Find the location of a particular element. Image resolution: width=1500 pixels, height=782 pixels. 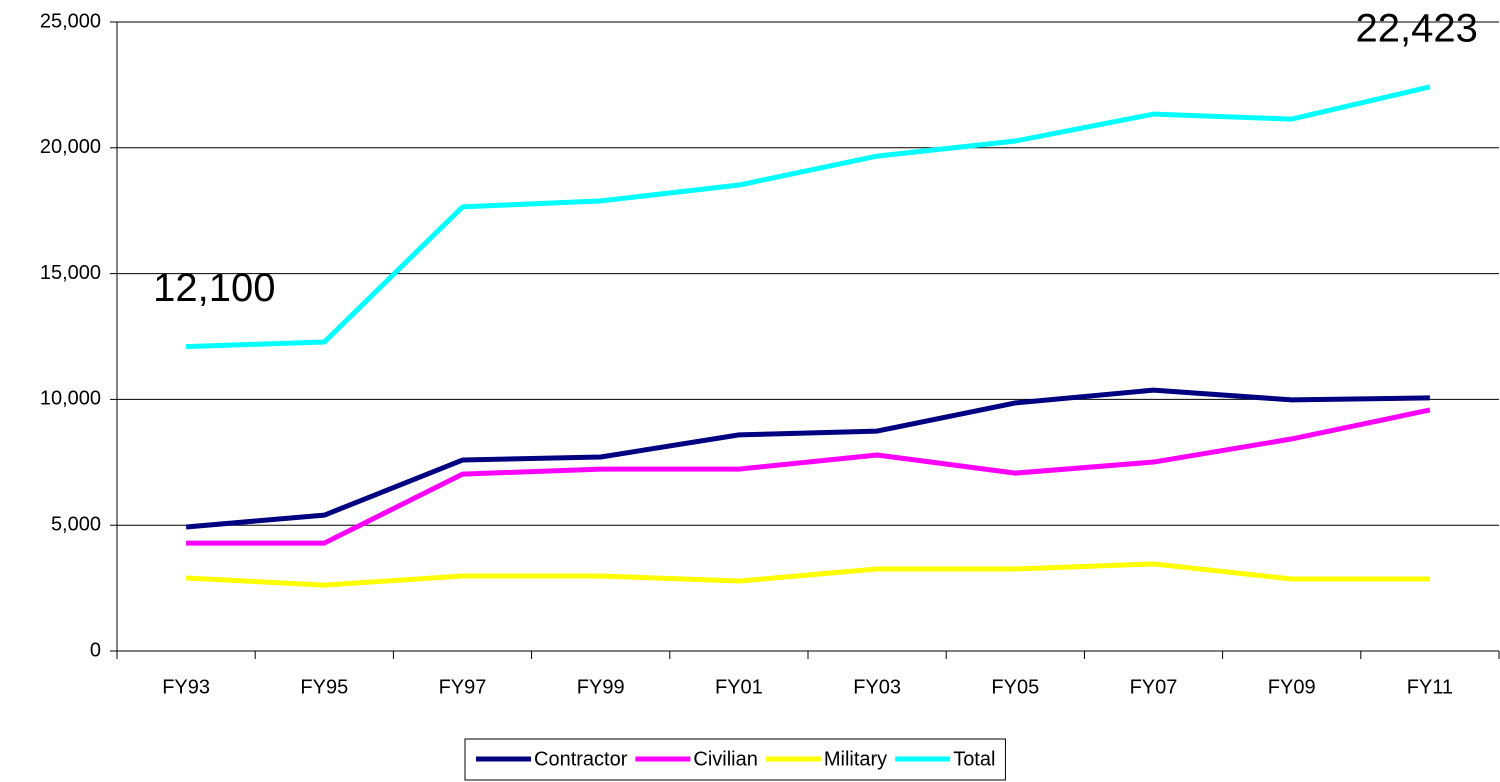

x-tick-label: FY11 is located at coordinates (1430, 687).